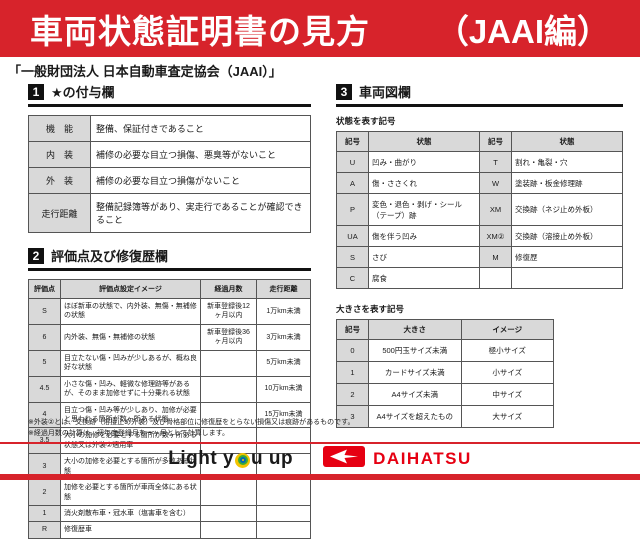 The height and width of the screenshot is (539, 640). I want to click on size-cell: A4サイズ未満, so click(415, 394).